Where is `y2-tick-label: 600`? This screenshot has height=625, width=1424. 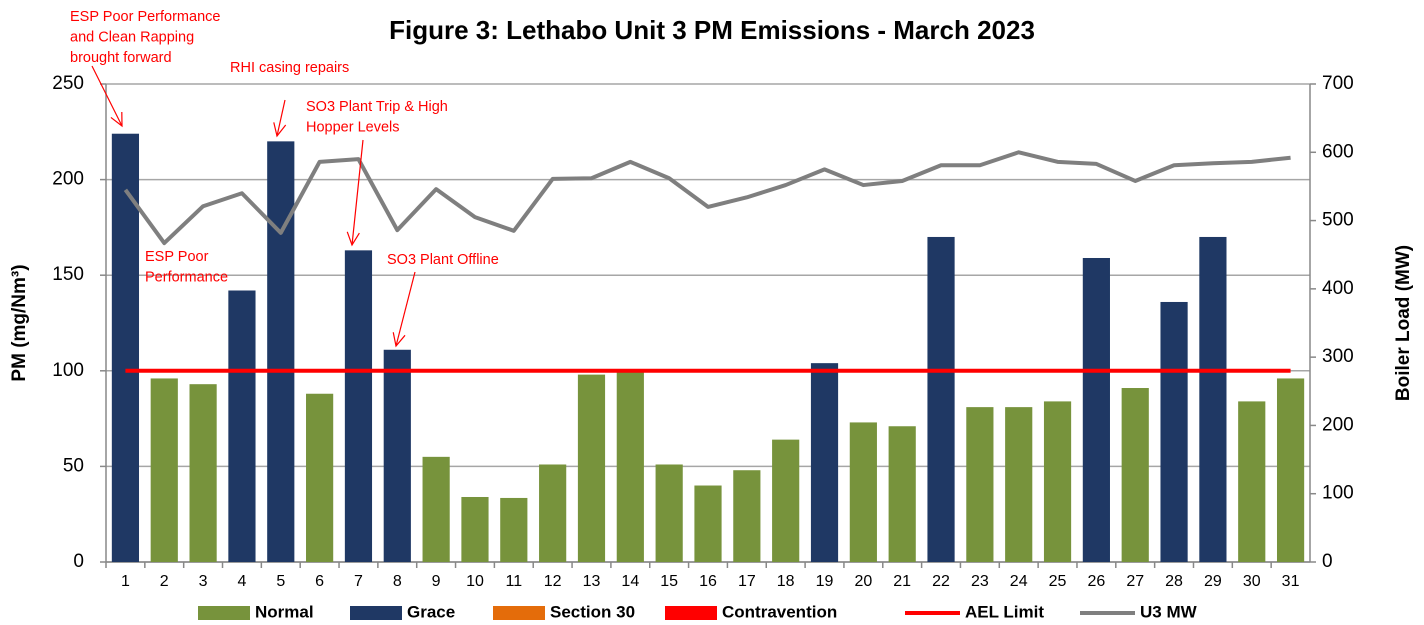
y2-tick-label: 600 is located at coordinates (1338, 151).